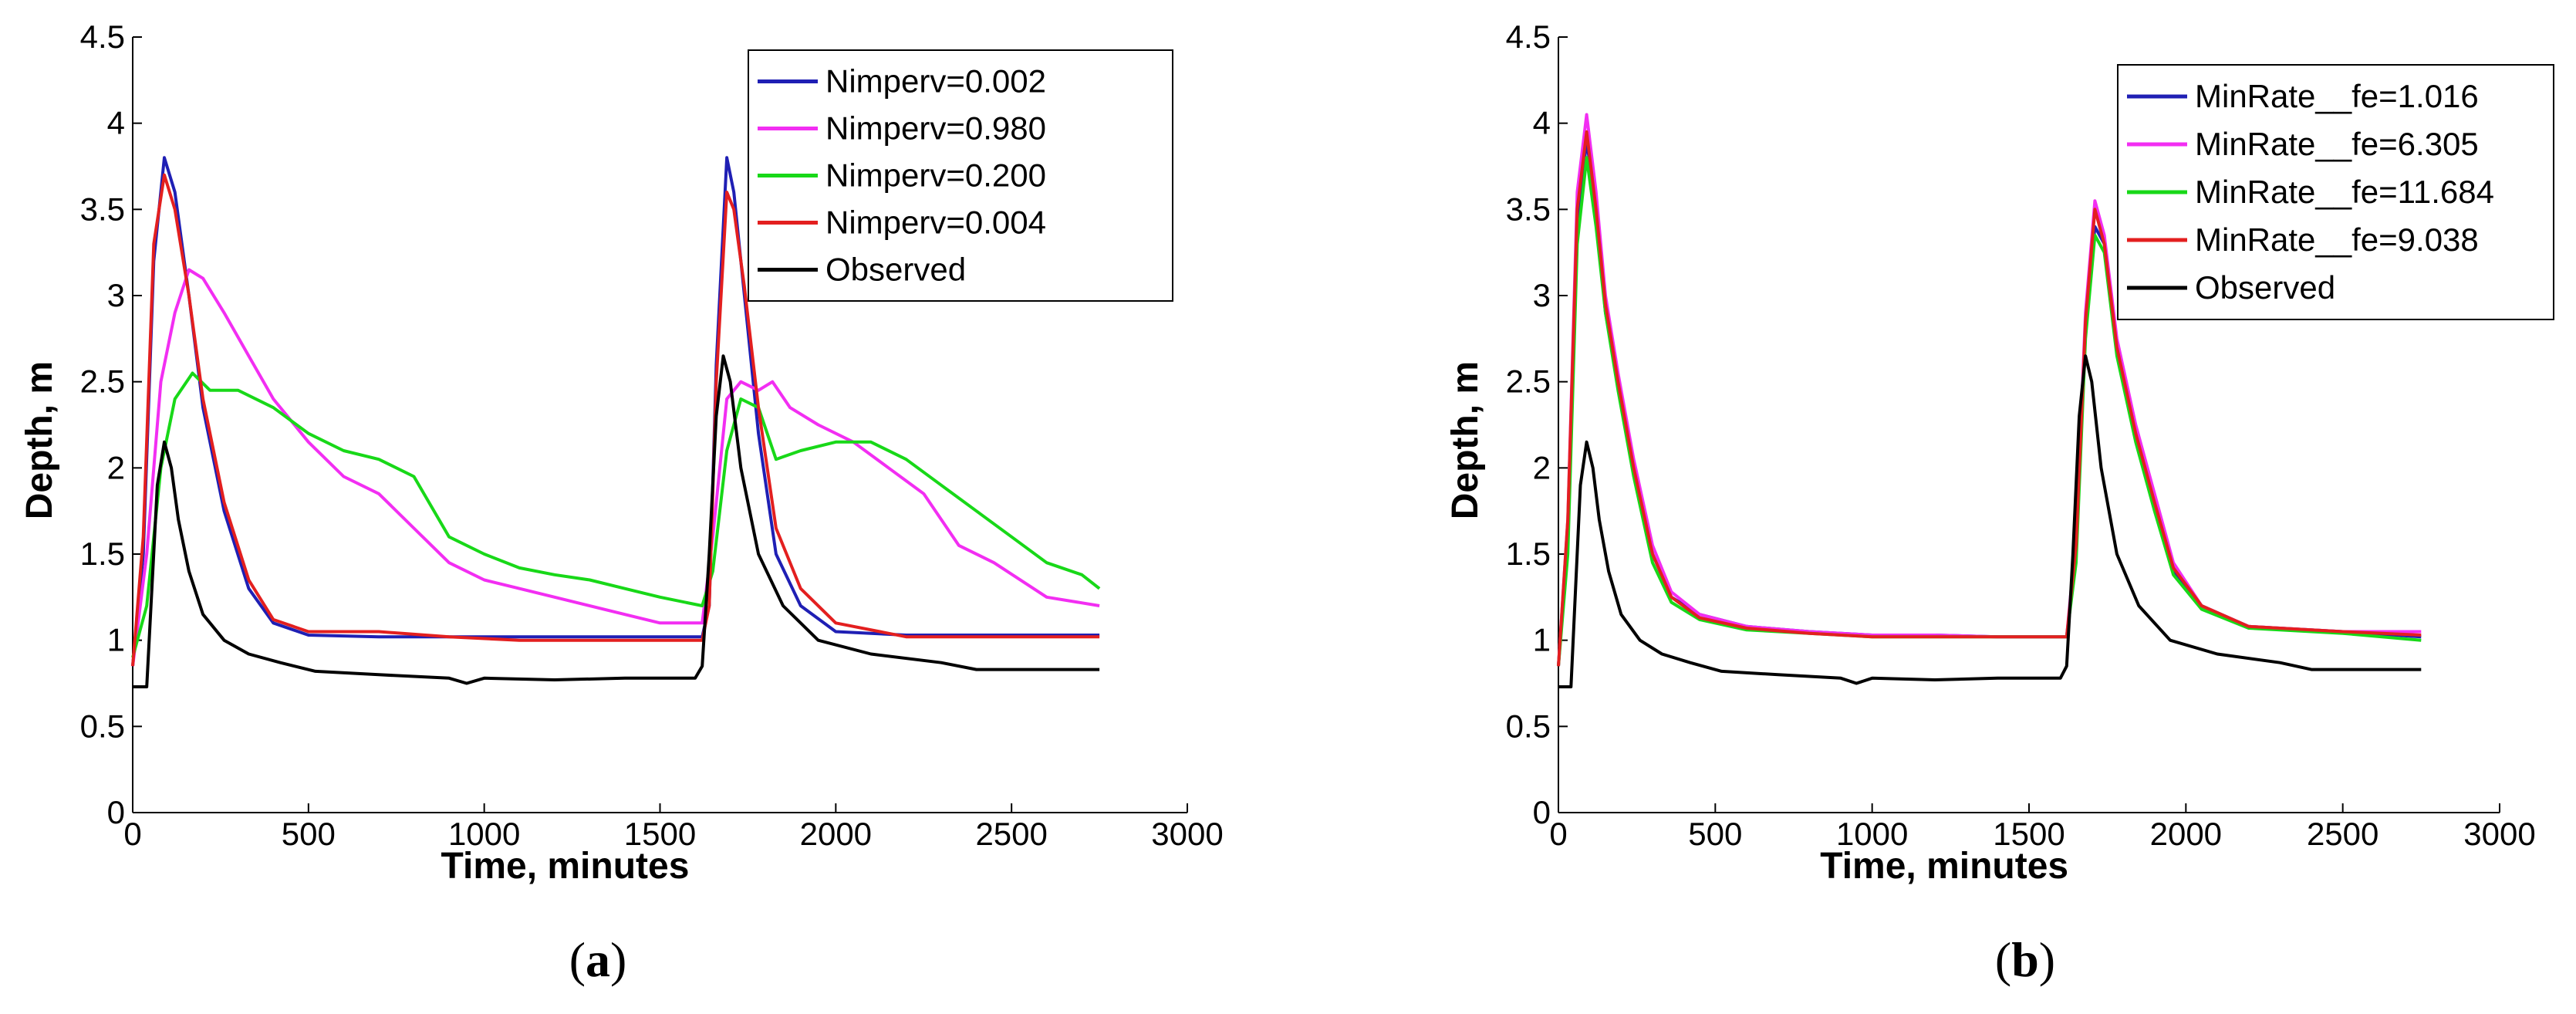 The width and height of the screenshot is (2576, 1014). What do you see at coordinates (936, 81) in the screenshot?
I see `legend-entry-label: Nimperv=0.002` at bounding box center [936, 81].